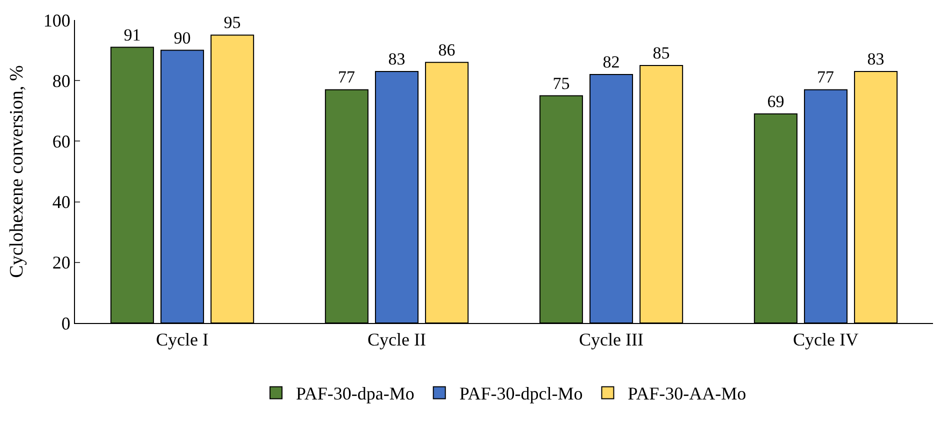 This screenshot has width=943, height=421. Describe the element at coordinates (355, 394) in the screenshot. I see `legend-label: PAF-30-dpa-Mo` at that location.